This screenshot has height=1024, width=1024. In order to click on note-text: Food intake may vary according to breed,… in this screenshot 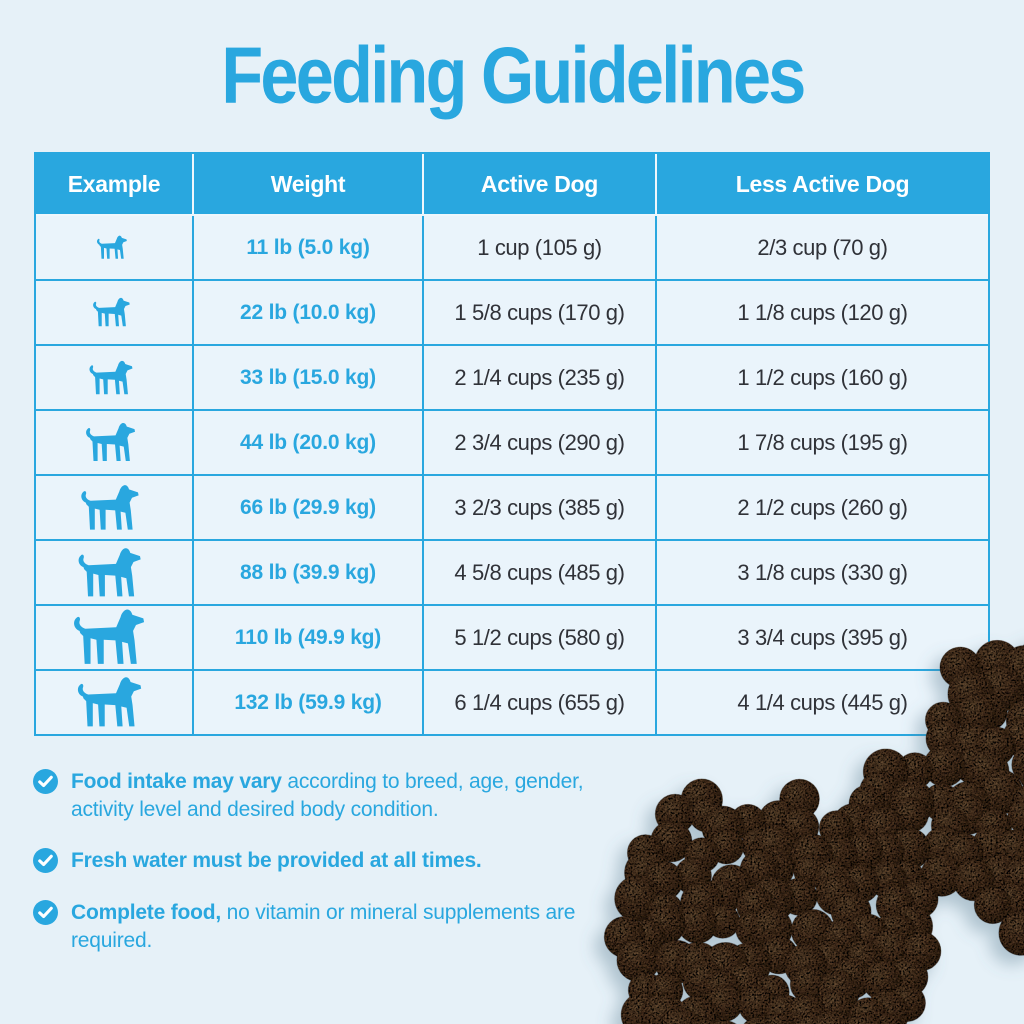, I will do `click(331, 795)`.